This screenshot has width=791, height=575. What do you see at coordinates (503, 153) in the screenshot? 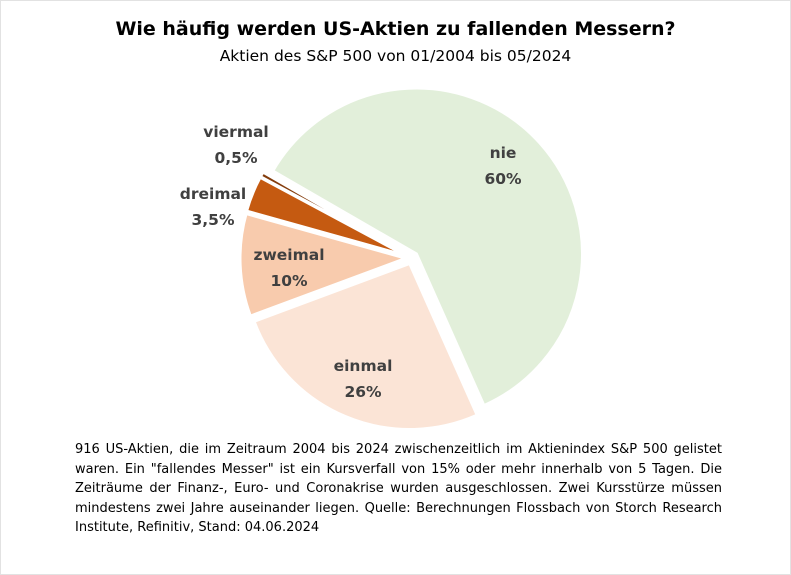
I see `slice-label-nie: nie` at bounding box center [503, 153].